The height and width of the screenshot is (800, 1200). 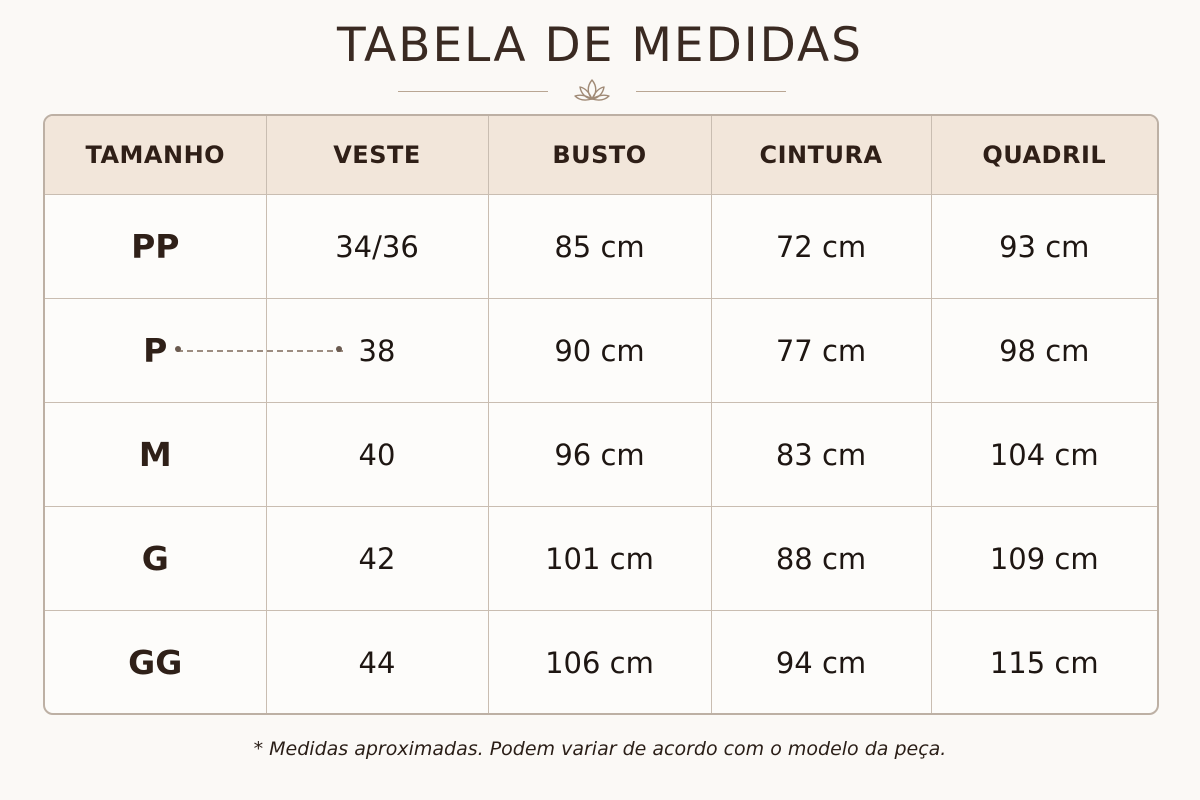 What do you see at coordinates (821, 454) in the screenshot?
I see `cintura-cell: 83 cm` at bounding box center [821, 454].